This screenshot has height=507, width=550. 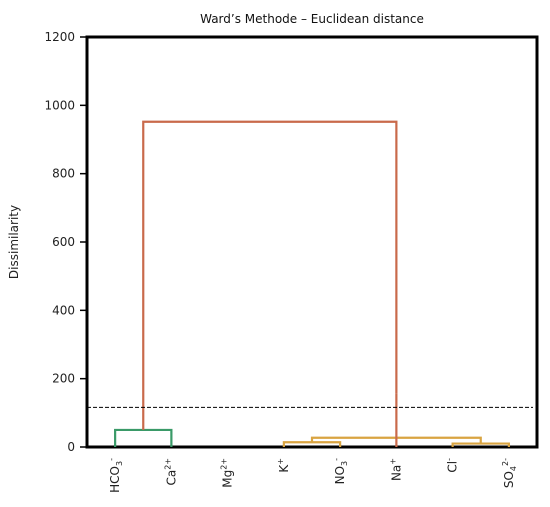 I want to click on y-tick-label: 200, so click(x=63, y=379).